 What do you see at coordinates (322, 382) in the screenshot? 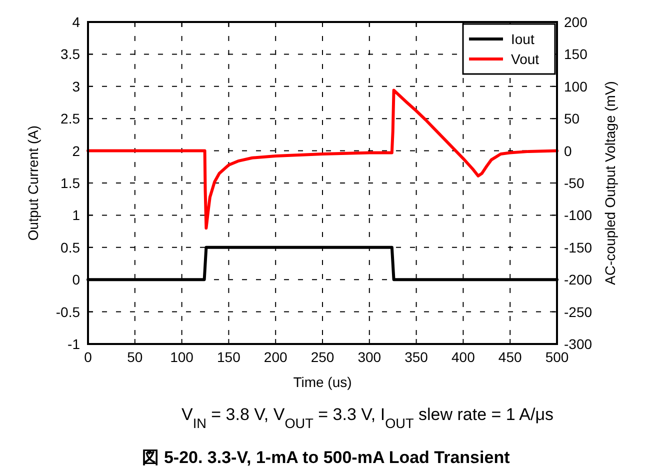
I see `x-axis-title: Time (us)` at bounding box center [322, 382].